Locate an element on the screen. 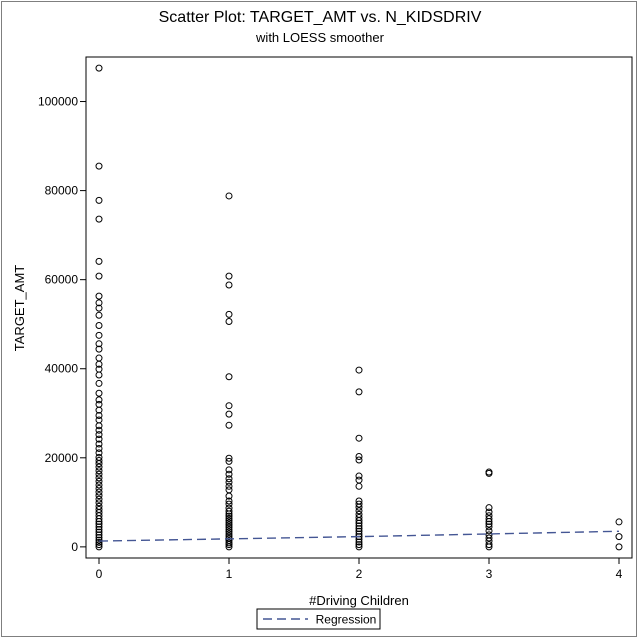  regression-line is located at coordinates (359, 536).